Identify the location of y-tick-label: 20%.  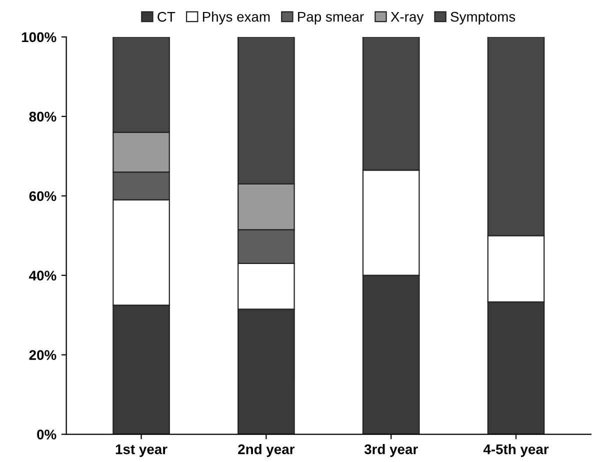
(42, 355).